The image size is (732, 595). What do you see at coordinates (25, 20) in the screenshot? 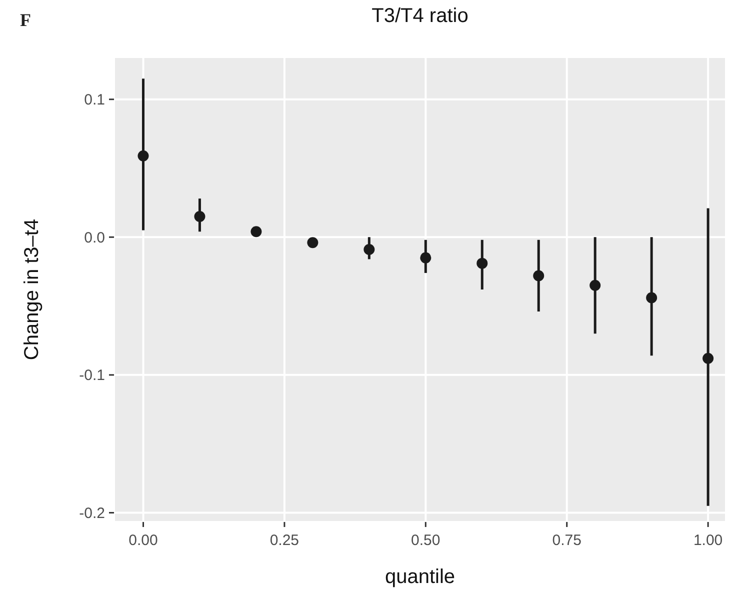
I see `text: F` at bounding box center [25, 20].